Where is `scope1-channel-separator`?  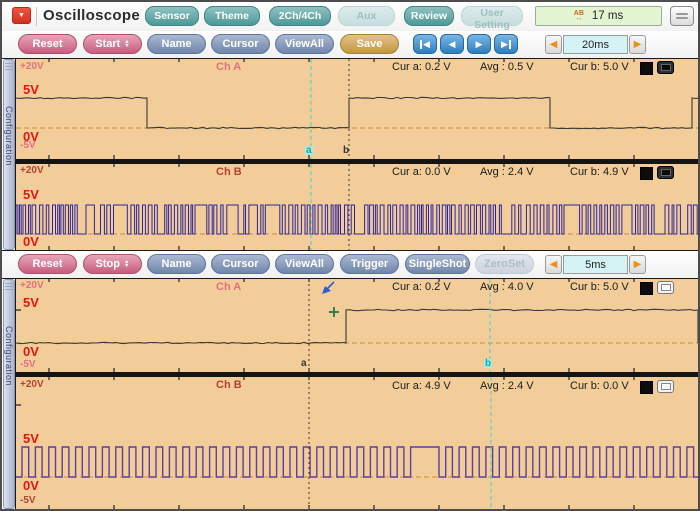
scope1-channel-separator is located at coordinates (356, 161).